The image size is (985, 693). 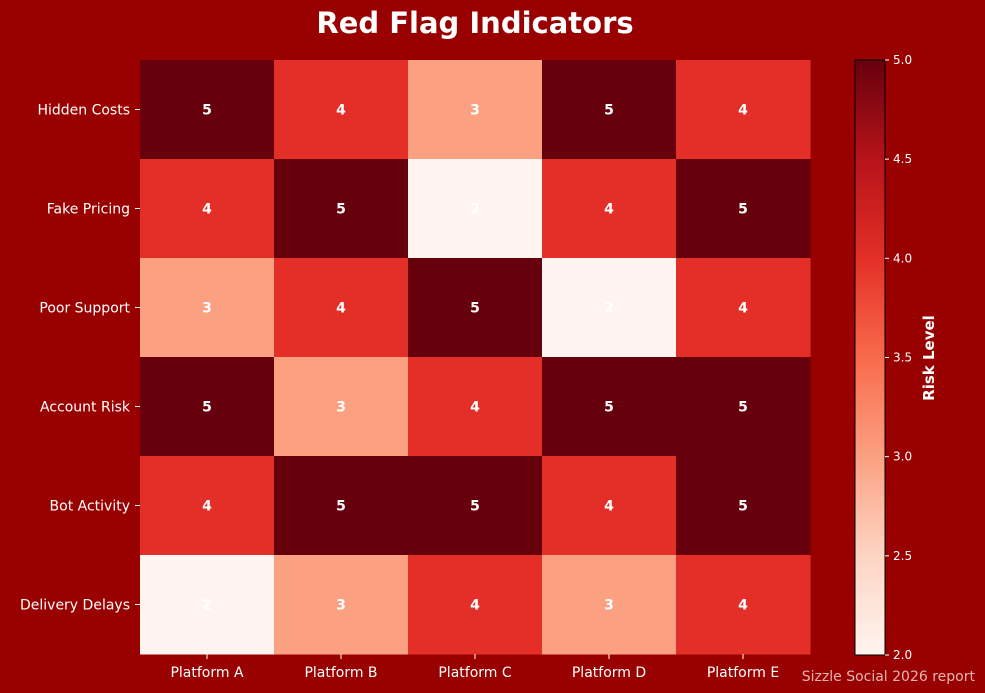 What do you see at coordinates (83, 111) in the screenshot?
I see `row-label: Hidden Costs` at bounding box center [83, 111].